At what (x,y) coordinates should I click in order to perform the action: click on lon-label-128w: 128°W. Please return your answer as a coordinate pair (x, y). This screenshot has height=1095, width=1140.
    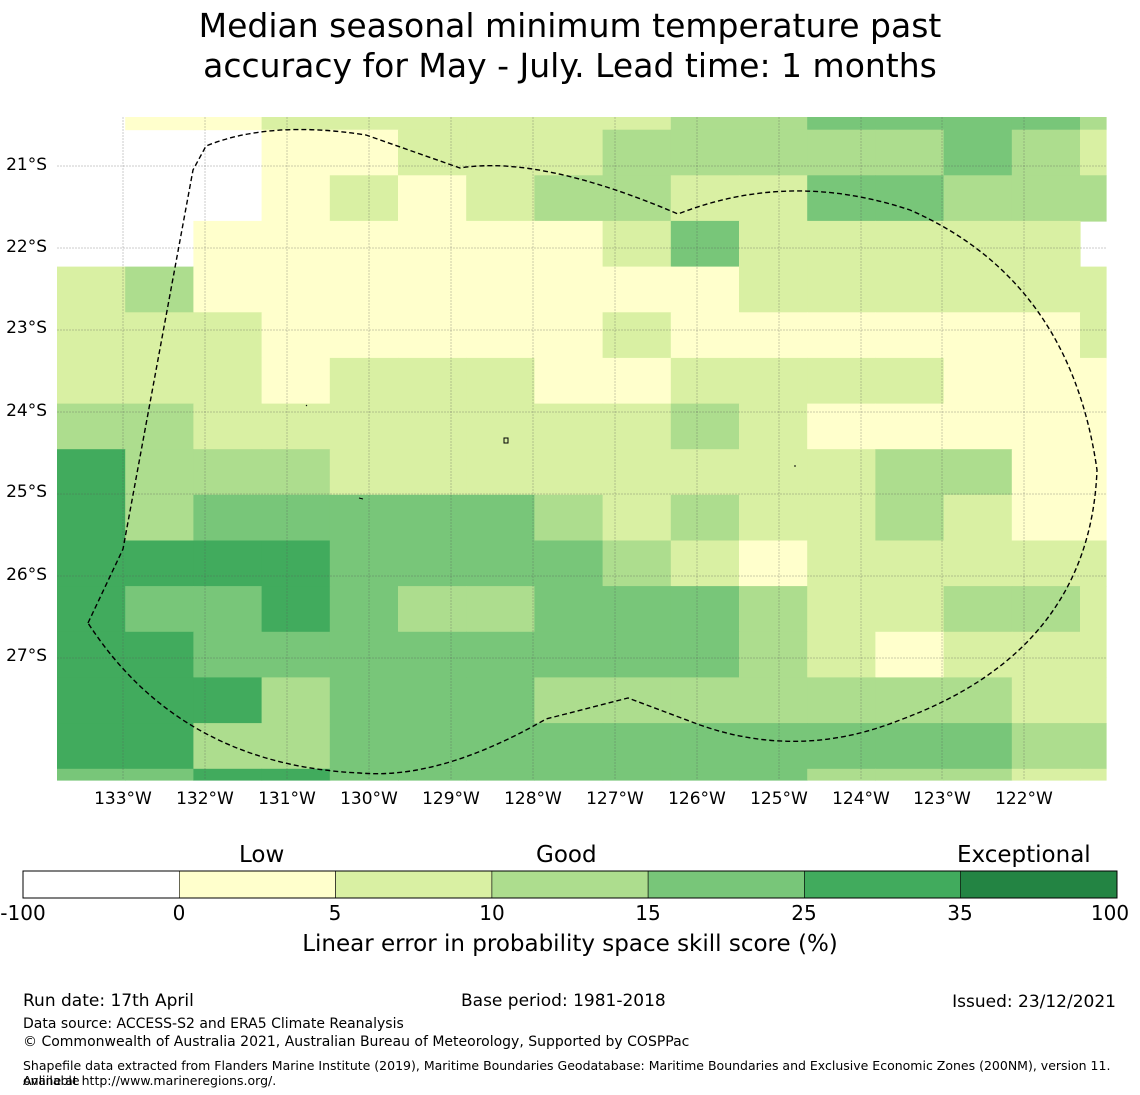
    Looking at the image, I should click on (533, 799).